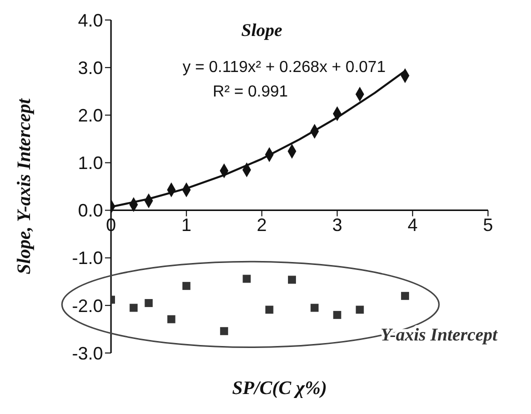  I want to click on y-axis-title: Slope, Y-axis Intercept, so click(24, 186).